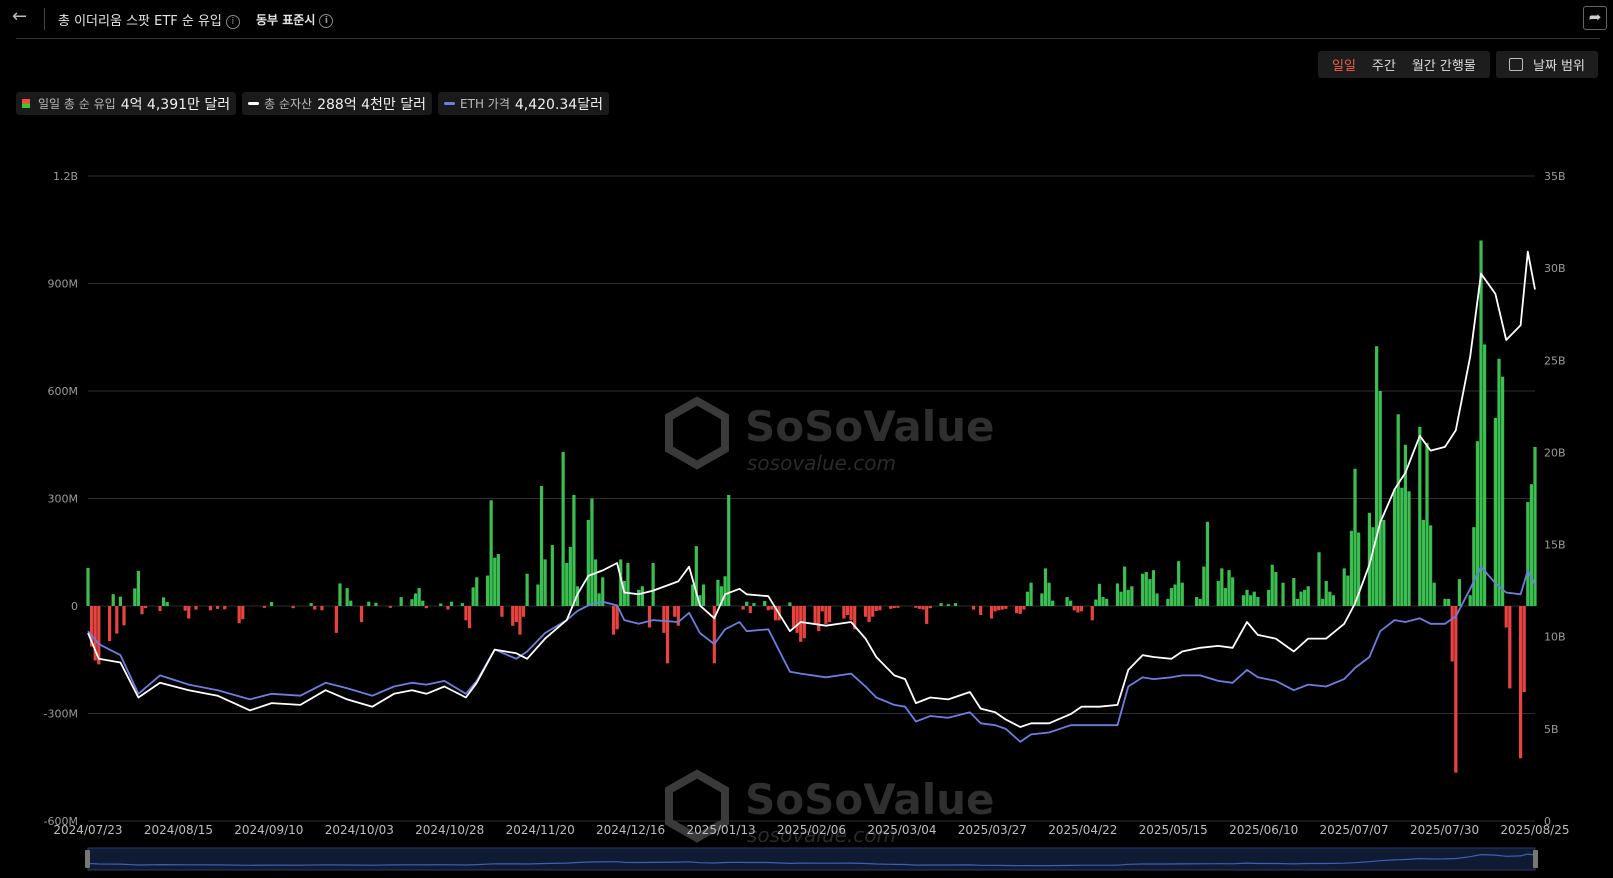 The image size is (1613, 878). Describe the element at coordinates (61, 714) in the screenshot. I see `y-left-tick-label: -300M` at that location.